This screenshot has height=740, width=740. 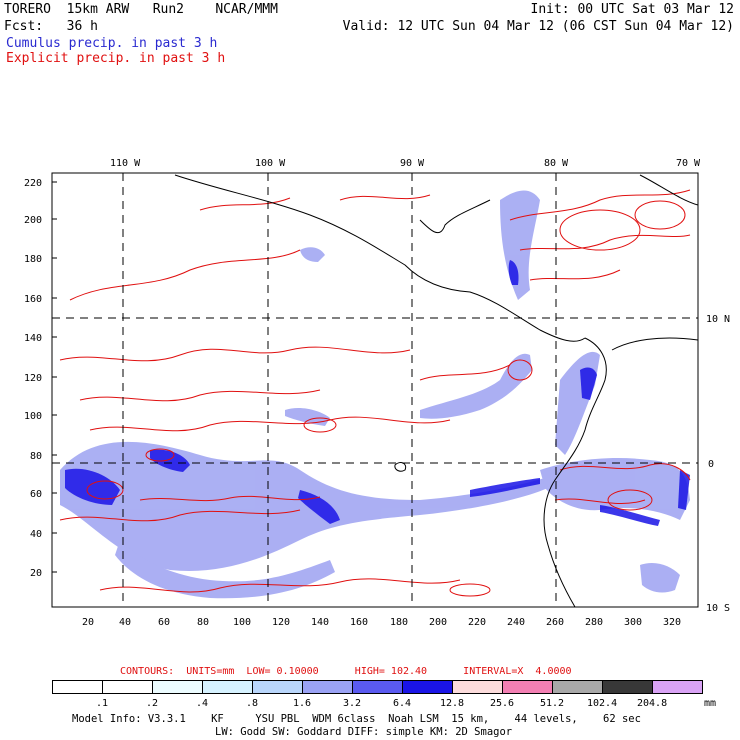 I want to click on right-label-10n: 10 N, so click(x=718, y=319).